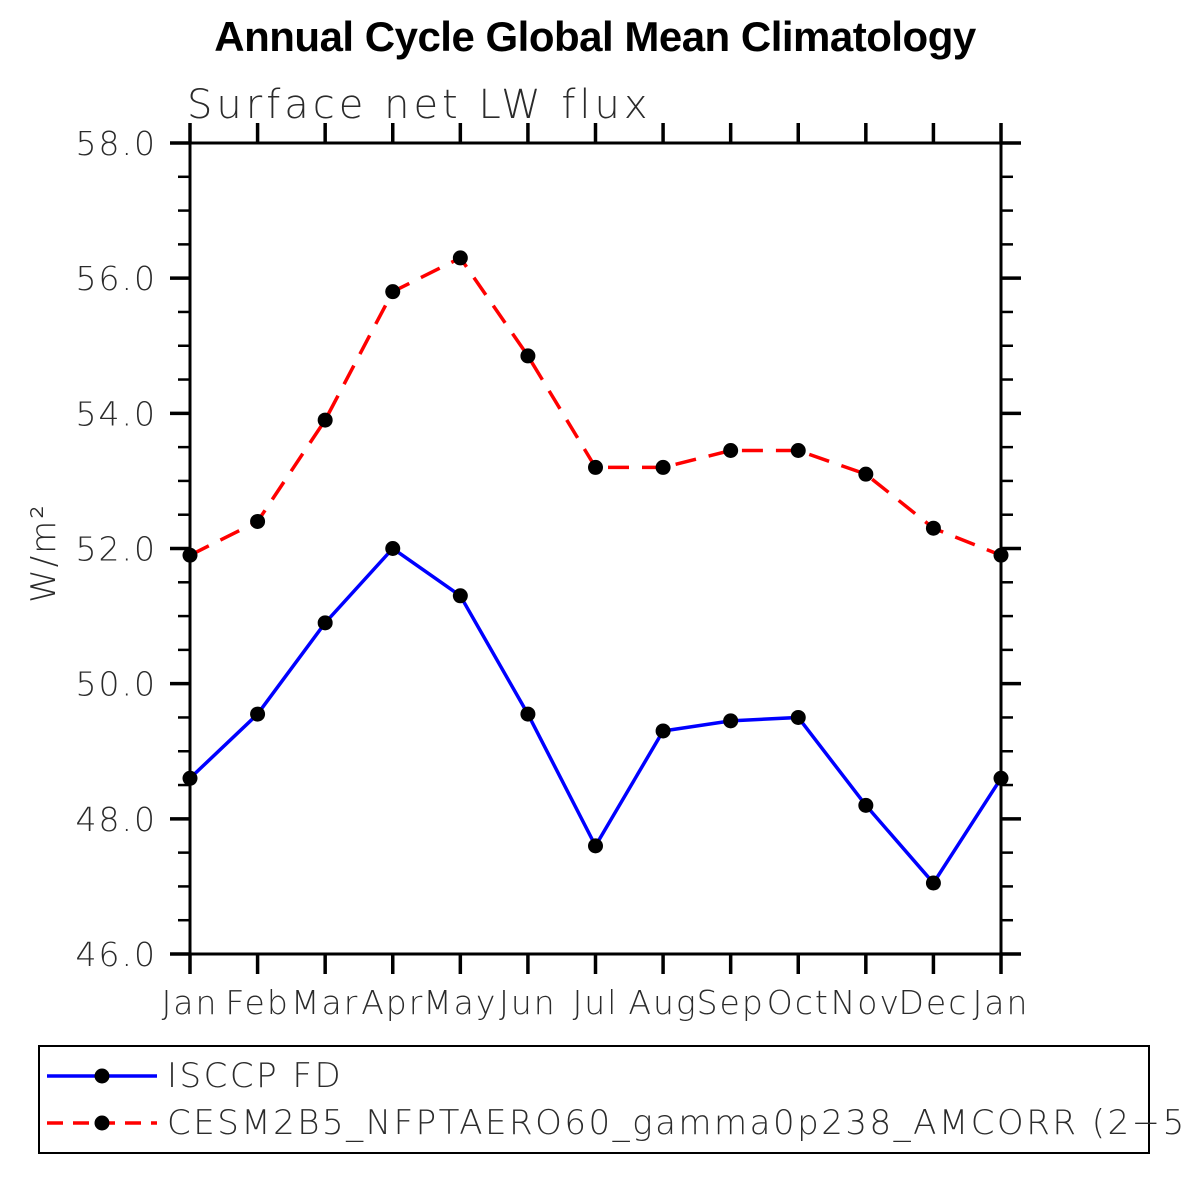  Describe the element at coordinates (595, 36) in the screenshot. I see `chart-title: Annual Cycle Global Mean Climatology` at that location.